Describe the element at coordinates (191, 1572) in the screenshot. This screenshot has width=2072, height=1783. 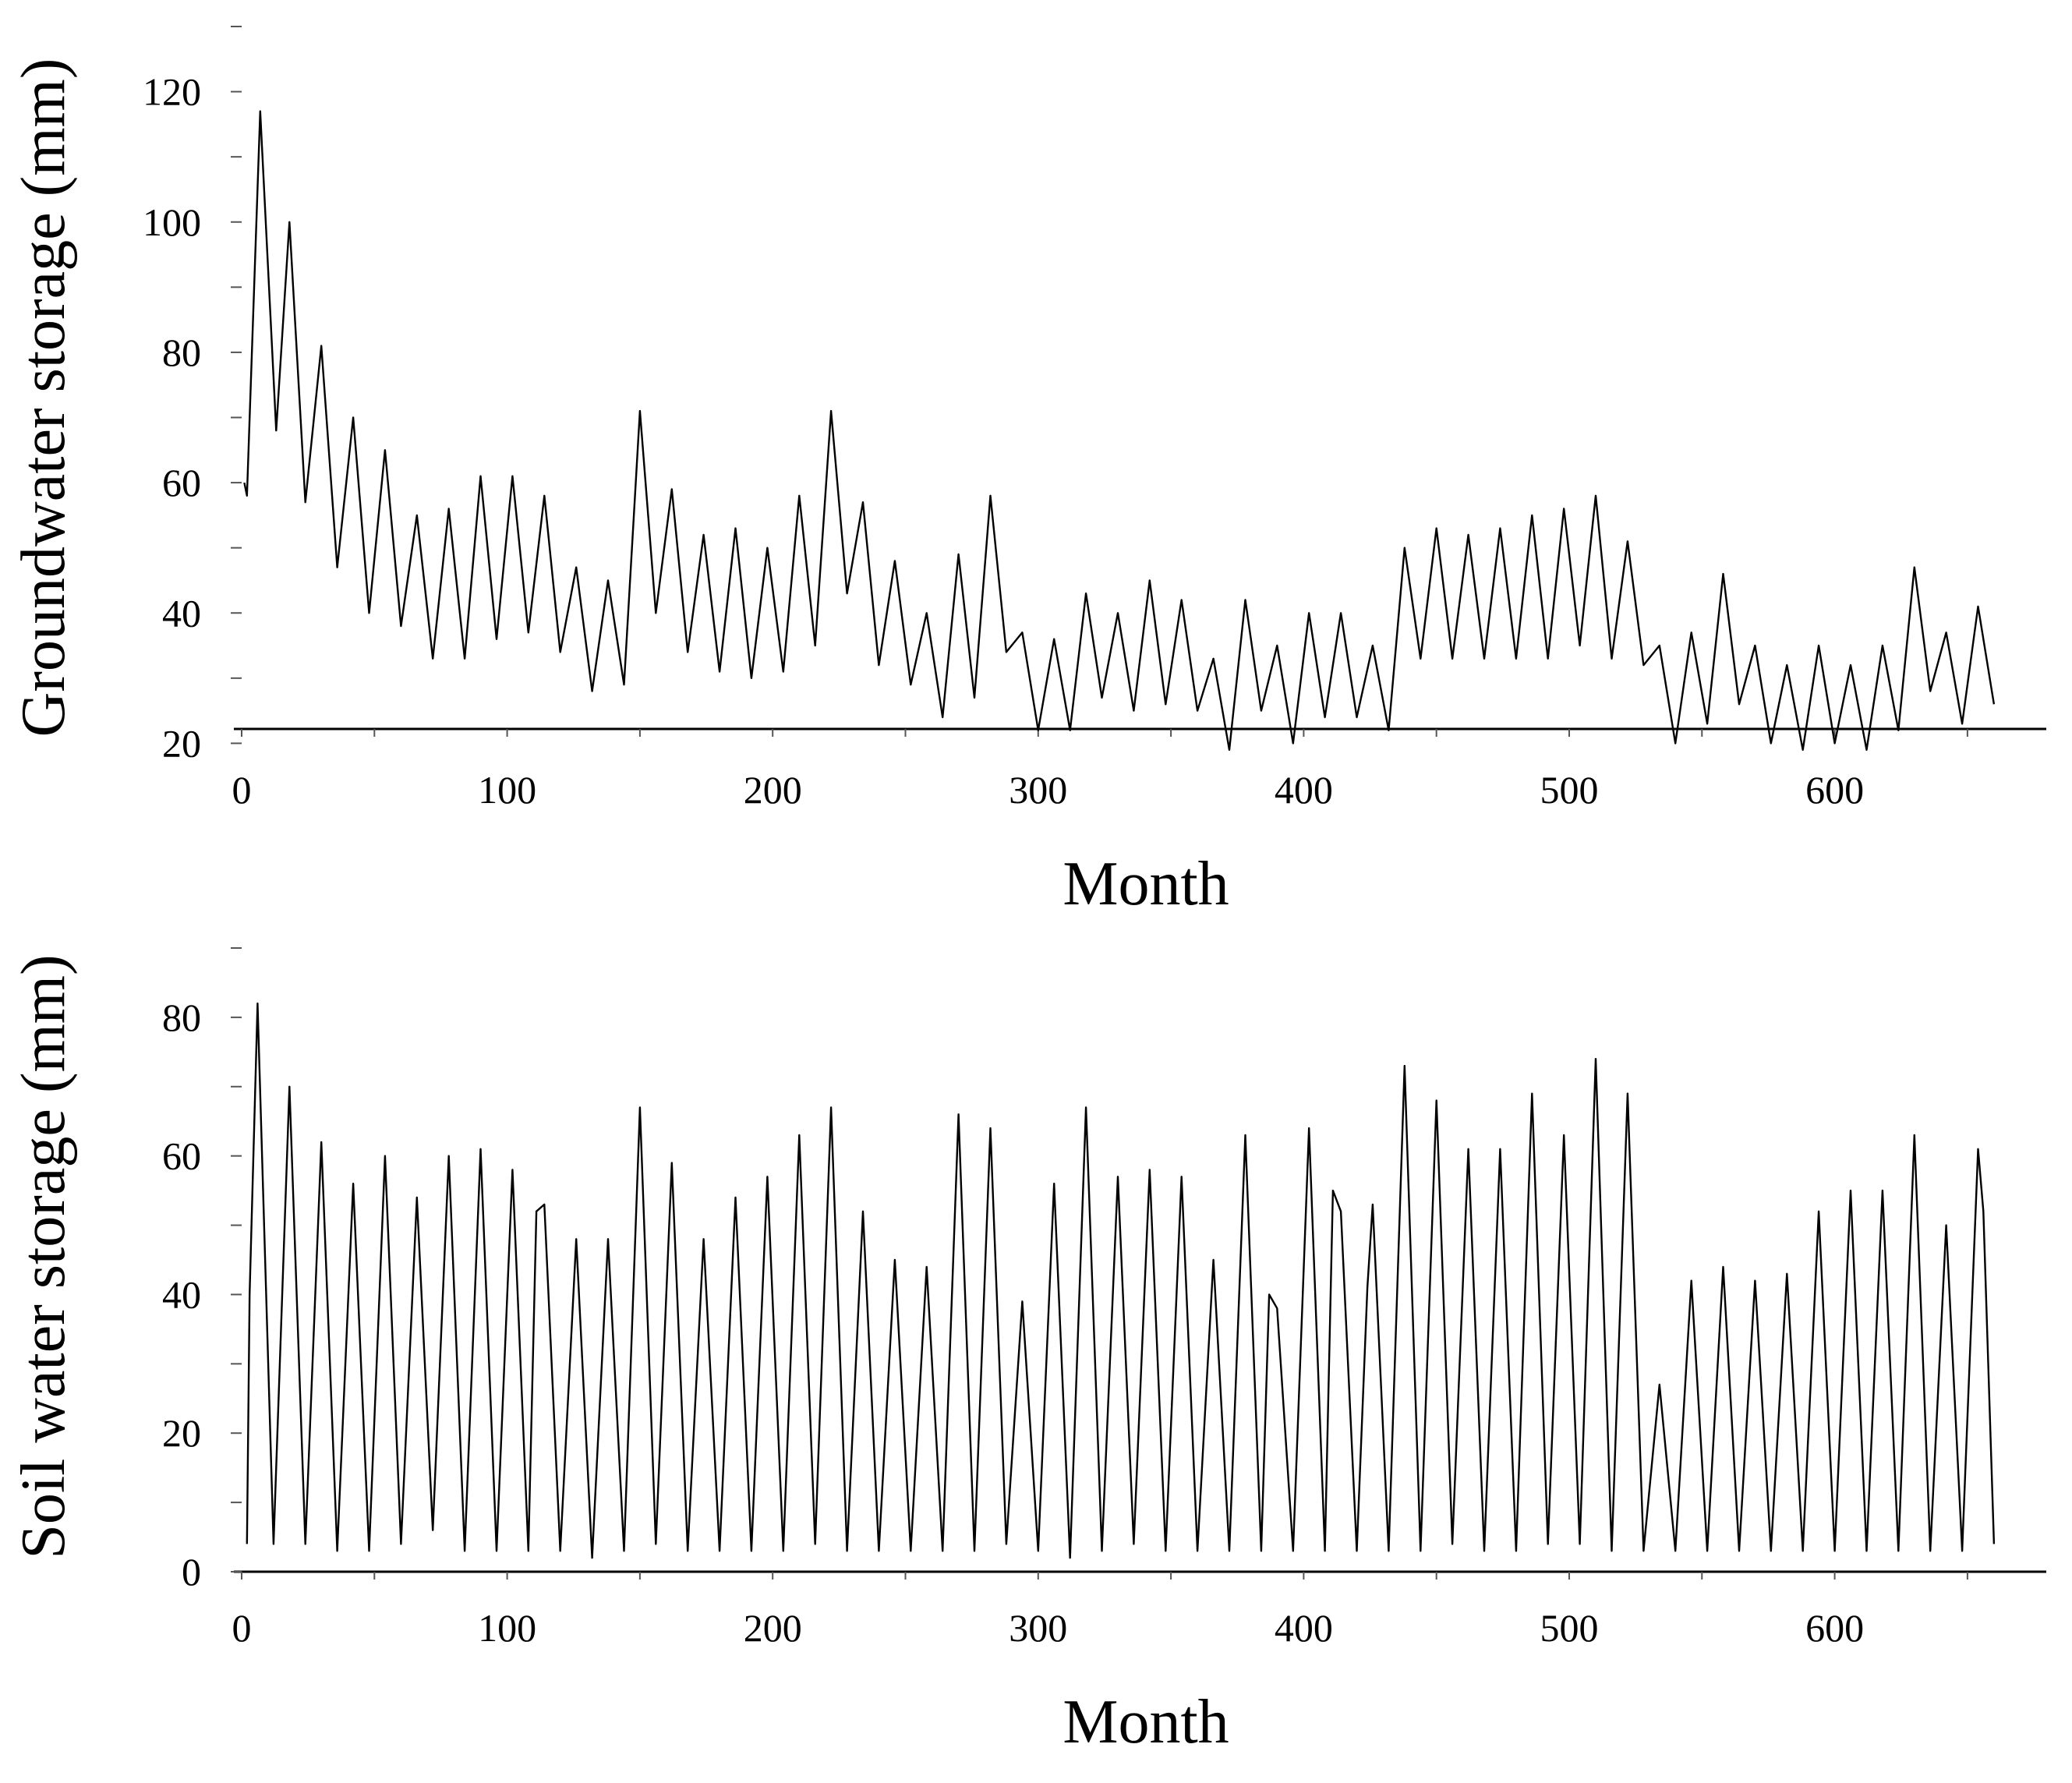
I see `y-tick-label: 0` at that location.